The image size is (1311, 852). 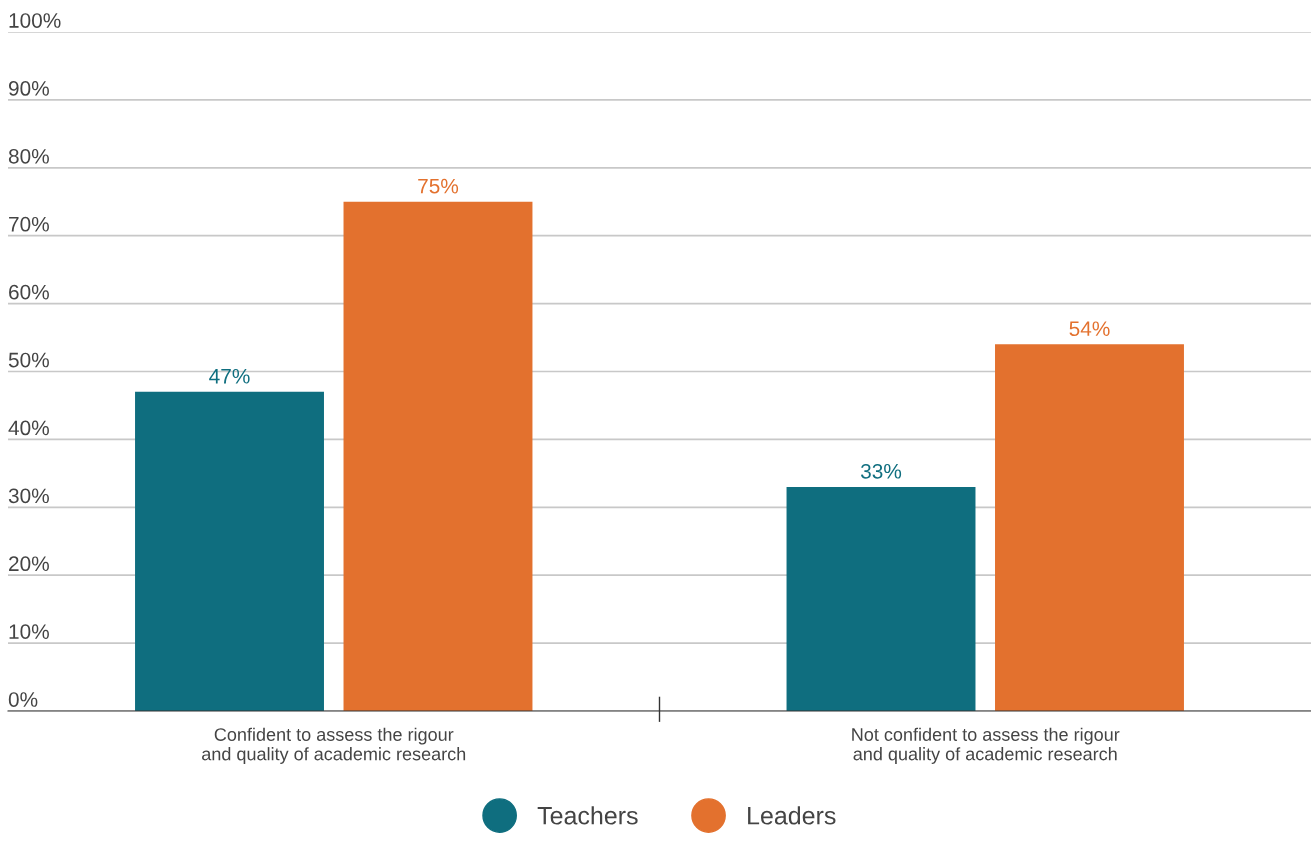 I want to click on y-tick-label: 10%, so click(x=29, y=631).